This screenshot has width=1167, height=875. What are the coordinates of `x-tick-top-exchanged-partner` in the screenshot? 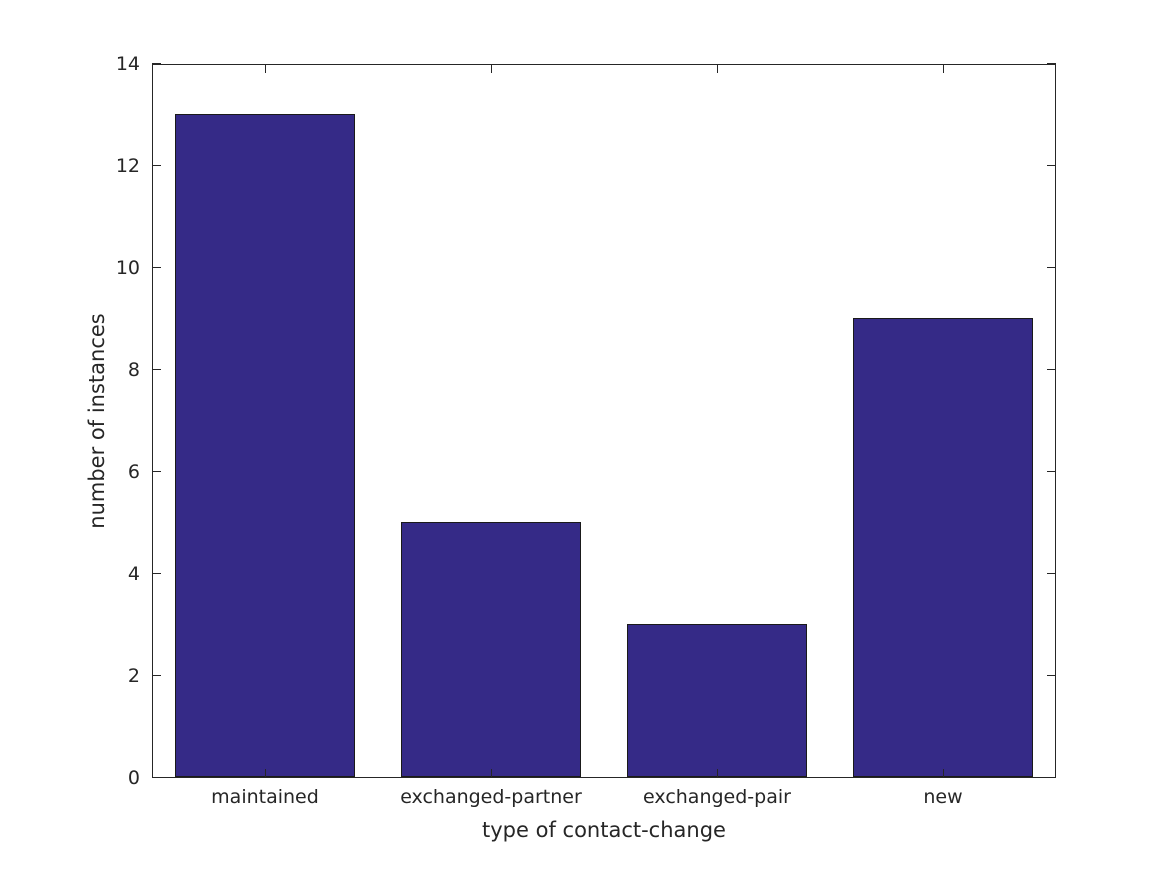 It's located at (491, 68).